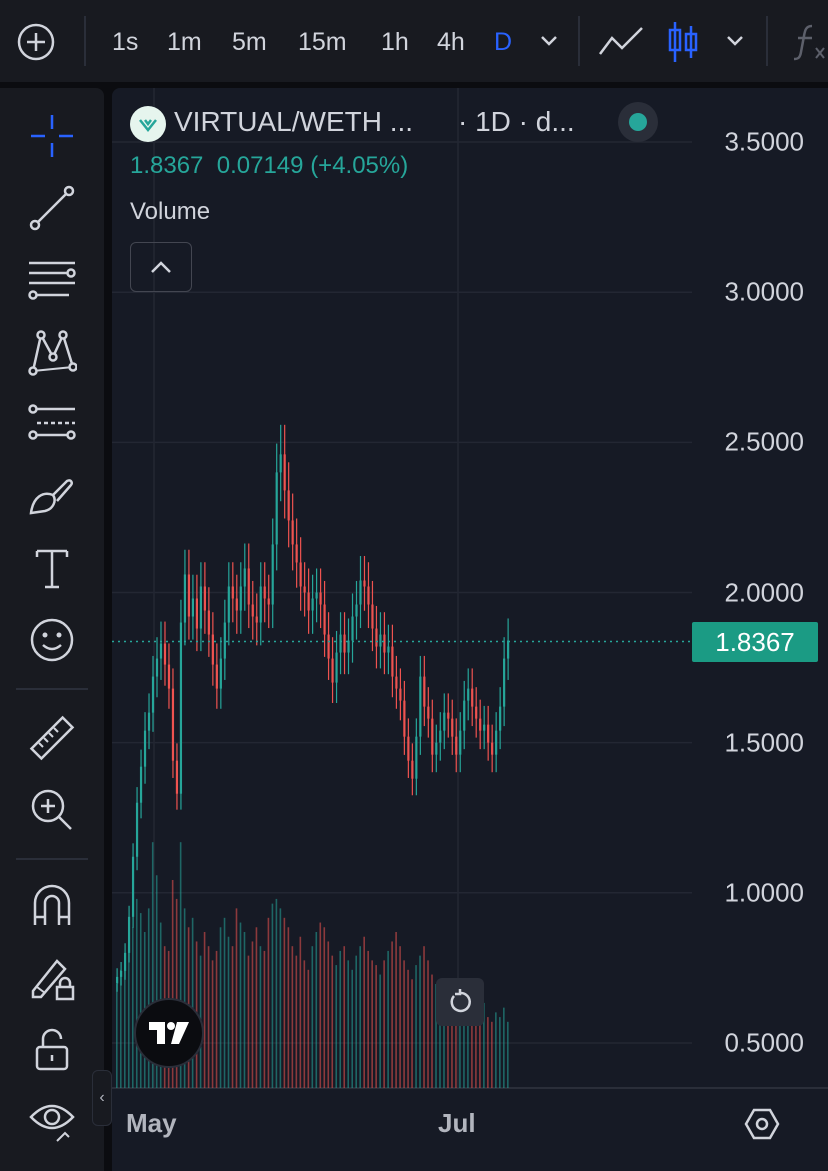 Image resolution: width=828 pixels, height=1171 pixels. Describe the element at coordinates (249, 42) in the screenshot. I see `interval-5m: 5m` at that location.